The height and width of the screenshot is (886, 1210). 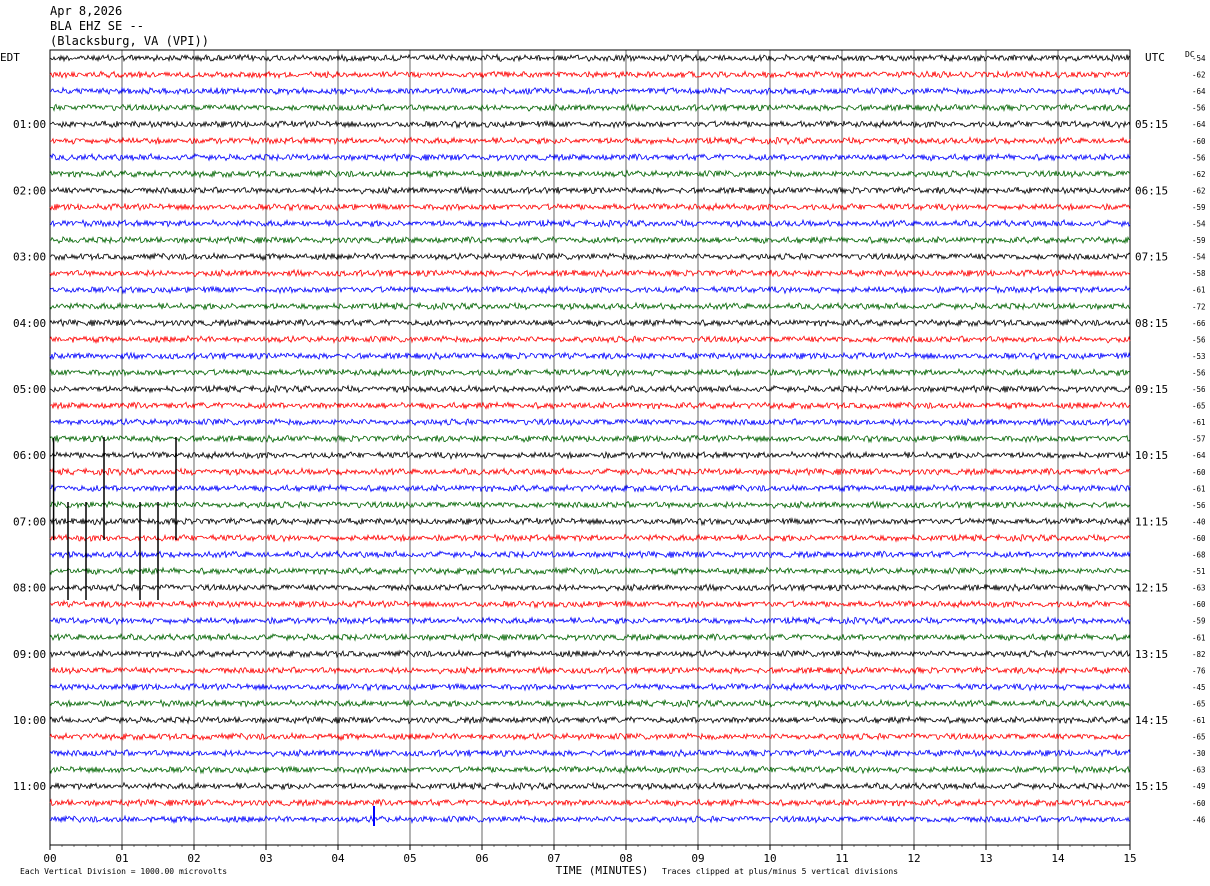 I want to click on right-hour-label: 12:15, so click(x=1151, y=588).